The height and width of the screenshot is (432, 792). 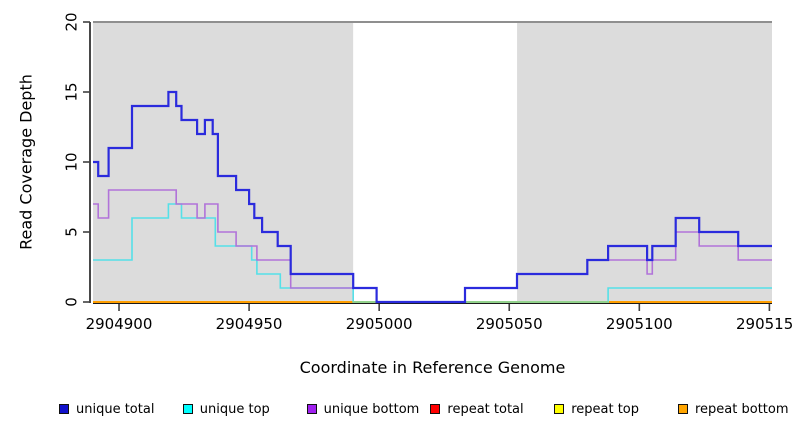 I want to click on x-tick-label: 2904900, so click(x=119, y=324).